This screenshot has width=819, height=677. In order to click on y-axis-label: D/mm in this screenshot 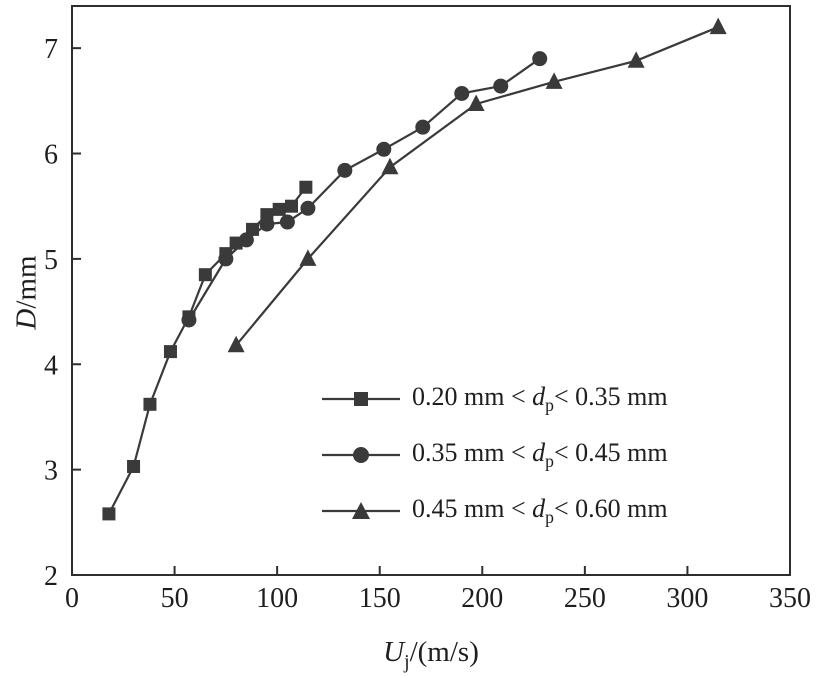, I will do `click(27, 293)`.